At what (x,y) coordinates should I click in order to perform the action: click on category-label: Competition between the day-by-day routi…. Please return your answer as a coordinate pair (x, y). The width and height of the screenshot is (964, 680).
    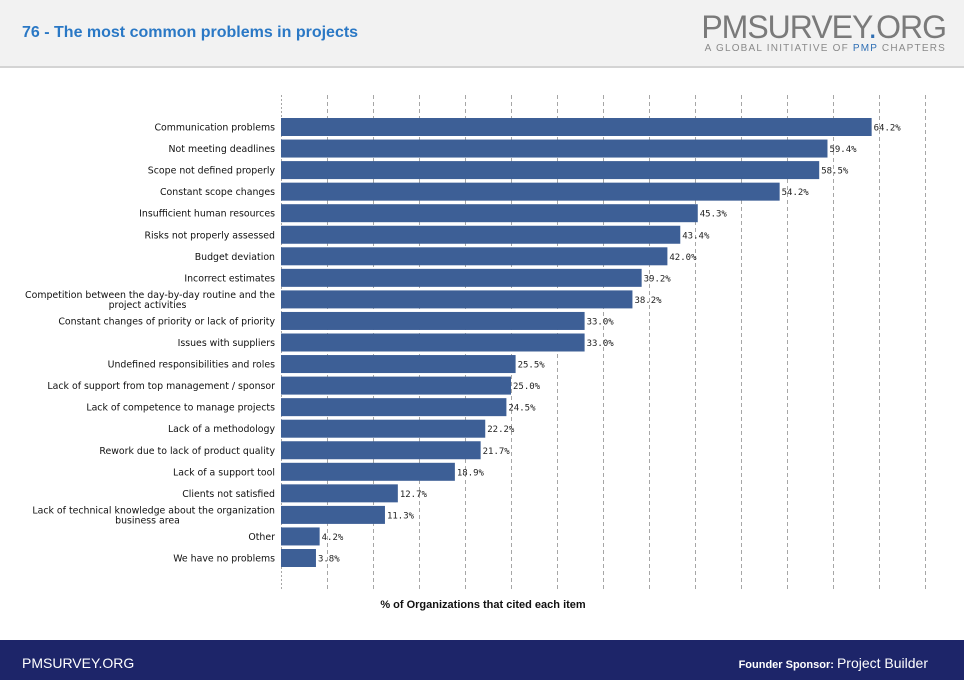
    Looking at the image, I should click on (150, 300).